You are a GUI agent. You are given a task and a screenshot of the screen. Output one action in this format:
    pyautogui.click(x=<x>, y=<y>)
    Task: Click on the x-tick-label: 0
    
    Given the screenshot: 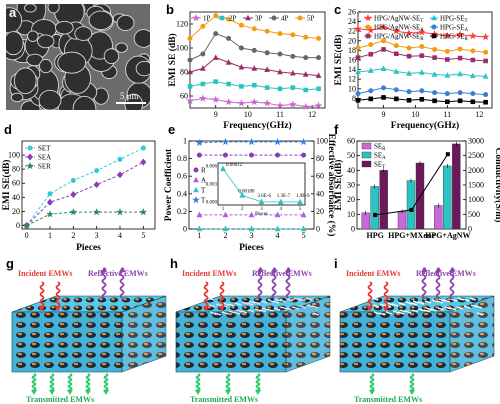 What is the action you would take?
    pyautogui.click(x=27, y=235)
    